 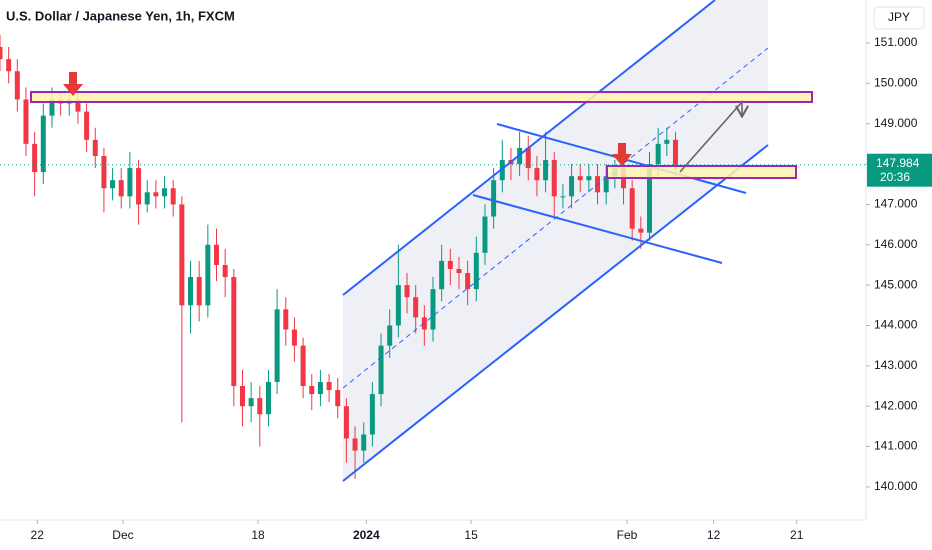 I want to click on y-tick-label: 143.000, so click(x=896, y=365).